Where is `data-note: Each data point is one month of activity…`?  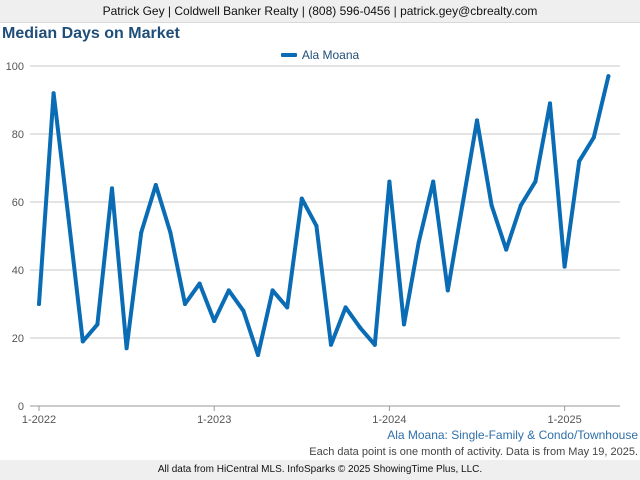
data-note: Each data point is one month of activity… is located at coordinates (473, 452).